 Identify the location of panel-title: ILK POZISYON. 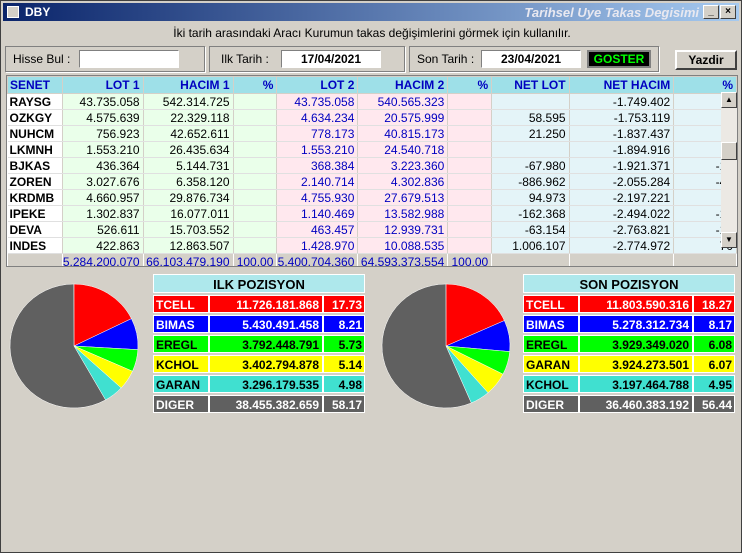
(259, 283).